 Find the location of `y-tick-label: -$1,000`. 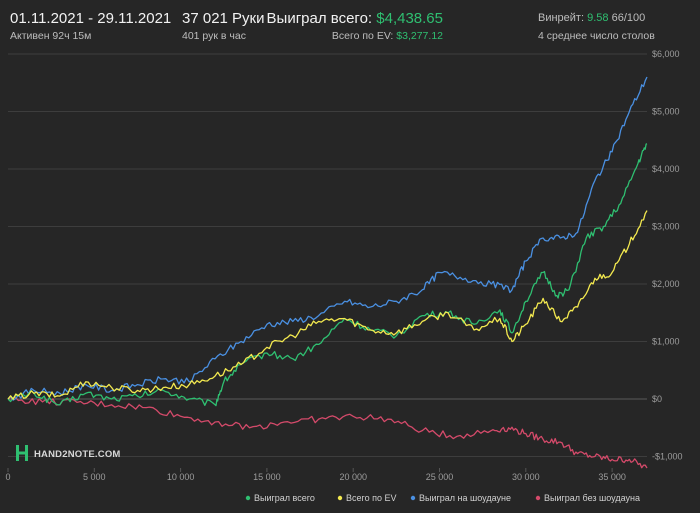

y-tick-label: -$1,000 is located at coordinates (667, 457).